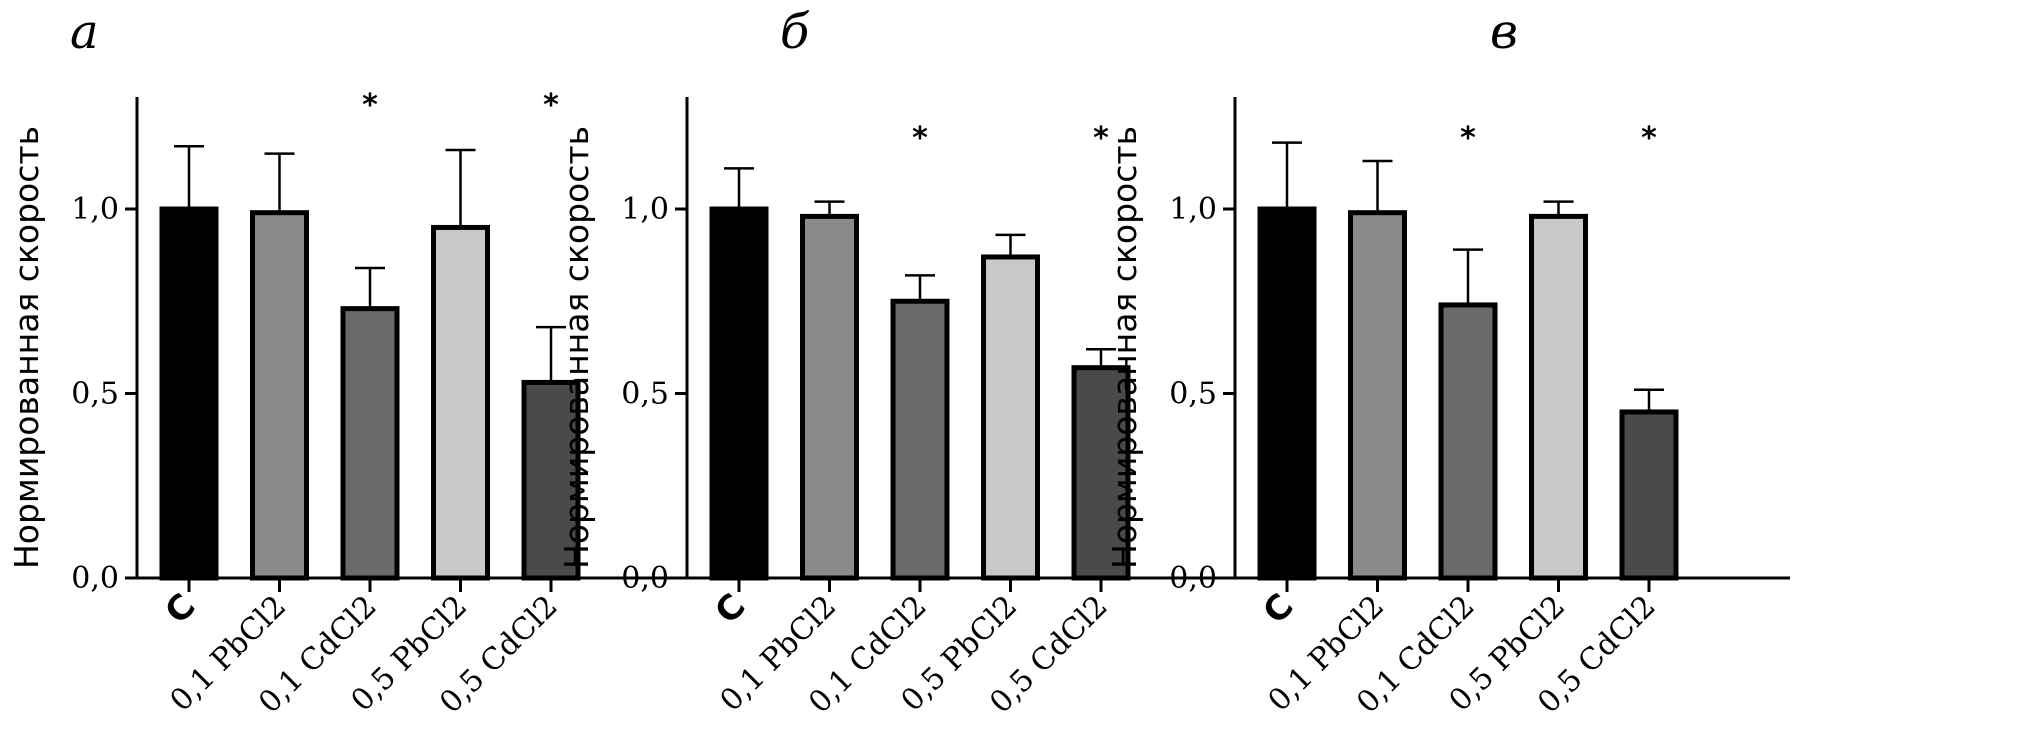 This screenshot has width=2043, height=749. What do you see at coordinates (795, 32) in the screenshot?
I see `panel-letter: б` at bounding box center [795, 32].